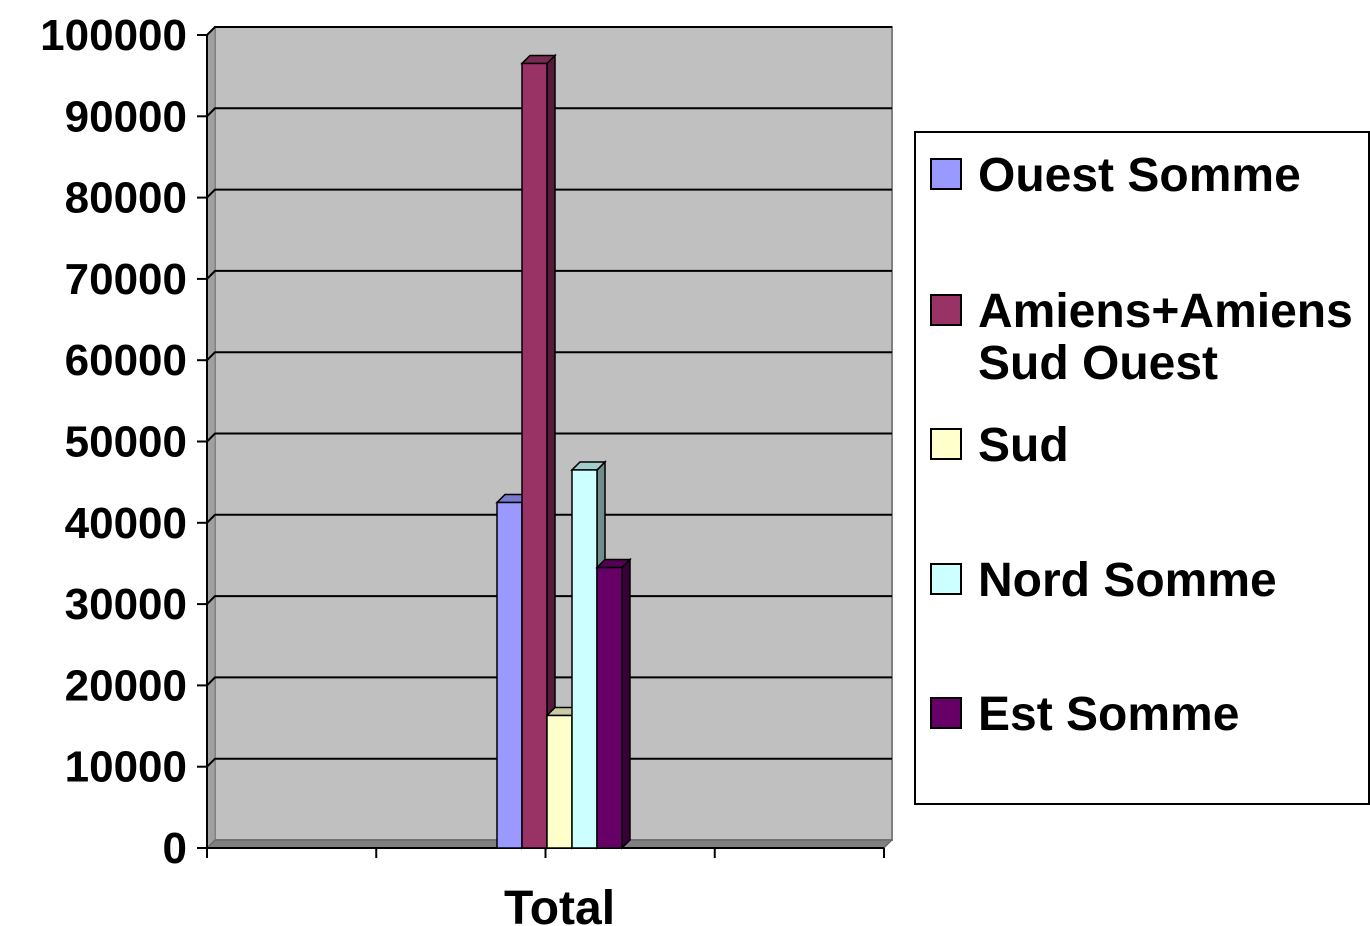  I want to click on legend-item-nord-somme: Nord Somme, so click(1144, 581).